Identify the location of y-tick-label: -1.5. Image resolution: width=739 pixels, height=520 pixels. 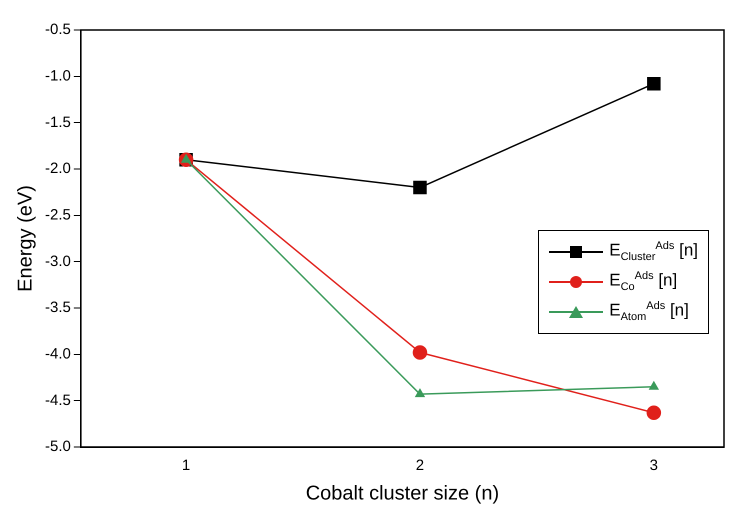
(57, 122).